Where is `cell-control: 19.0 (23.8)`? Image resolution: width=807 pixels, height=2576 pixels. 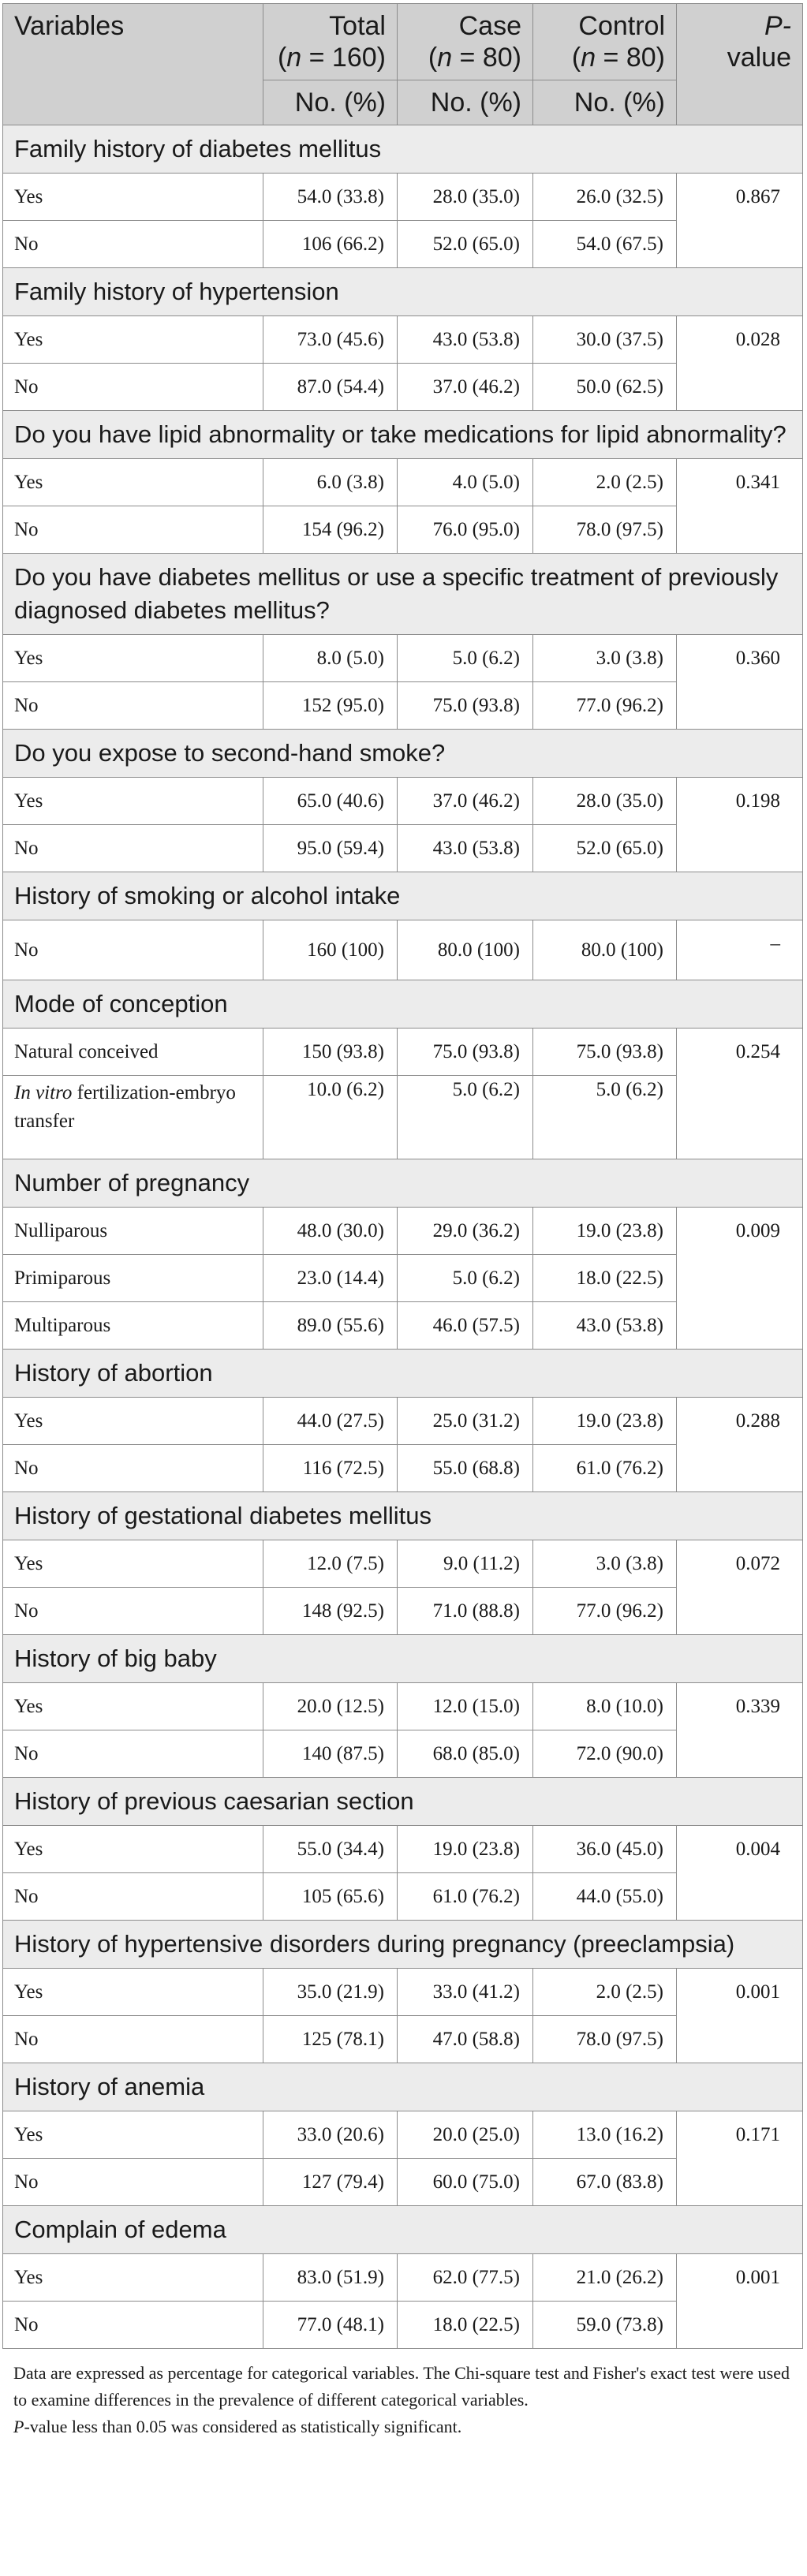 cell-control: 19.0 (23.8) is located at coordinates (604, 1421).